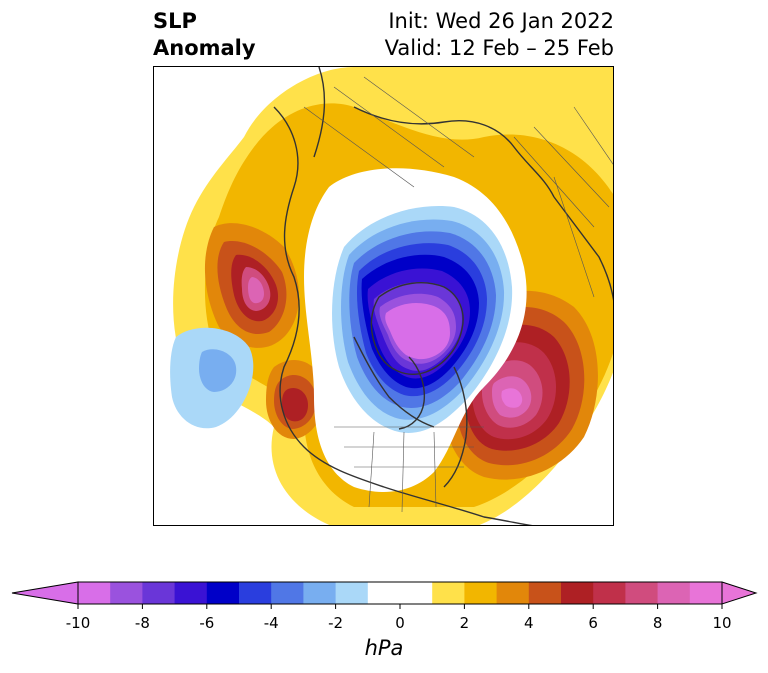 The image size is (768, 673). I want to click on valid-range: Valid: 12 Feb – 25 Feb, so click(499, 48).